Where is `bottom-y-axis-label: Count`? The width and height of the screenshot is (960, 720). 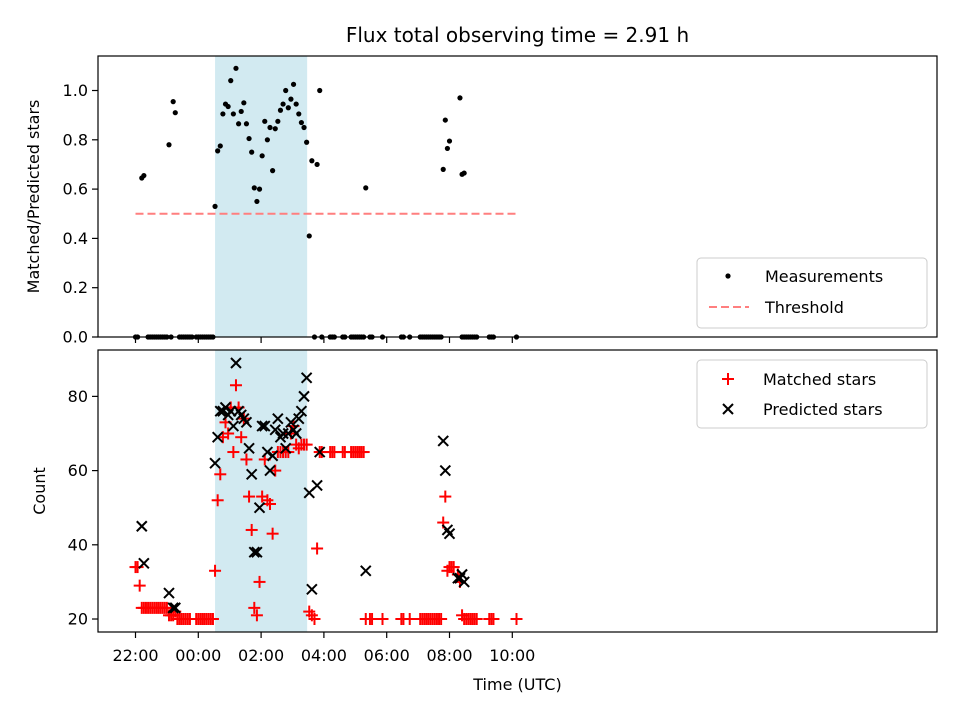
bottom-y-axis-label: Count is located at coordinates (39, 491).